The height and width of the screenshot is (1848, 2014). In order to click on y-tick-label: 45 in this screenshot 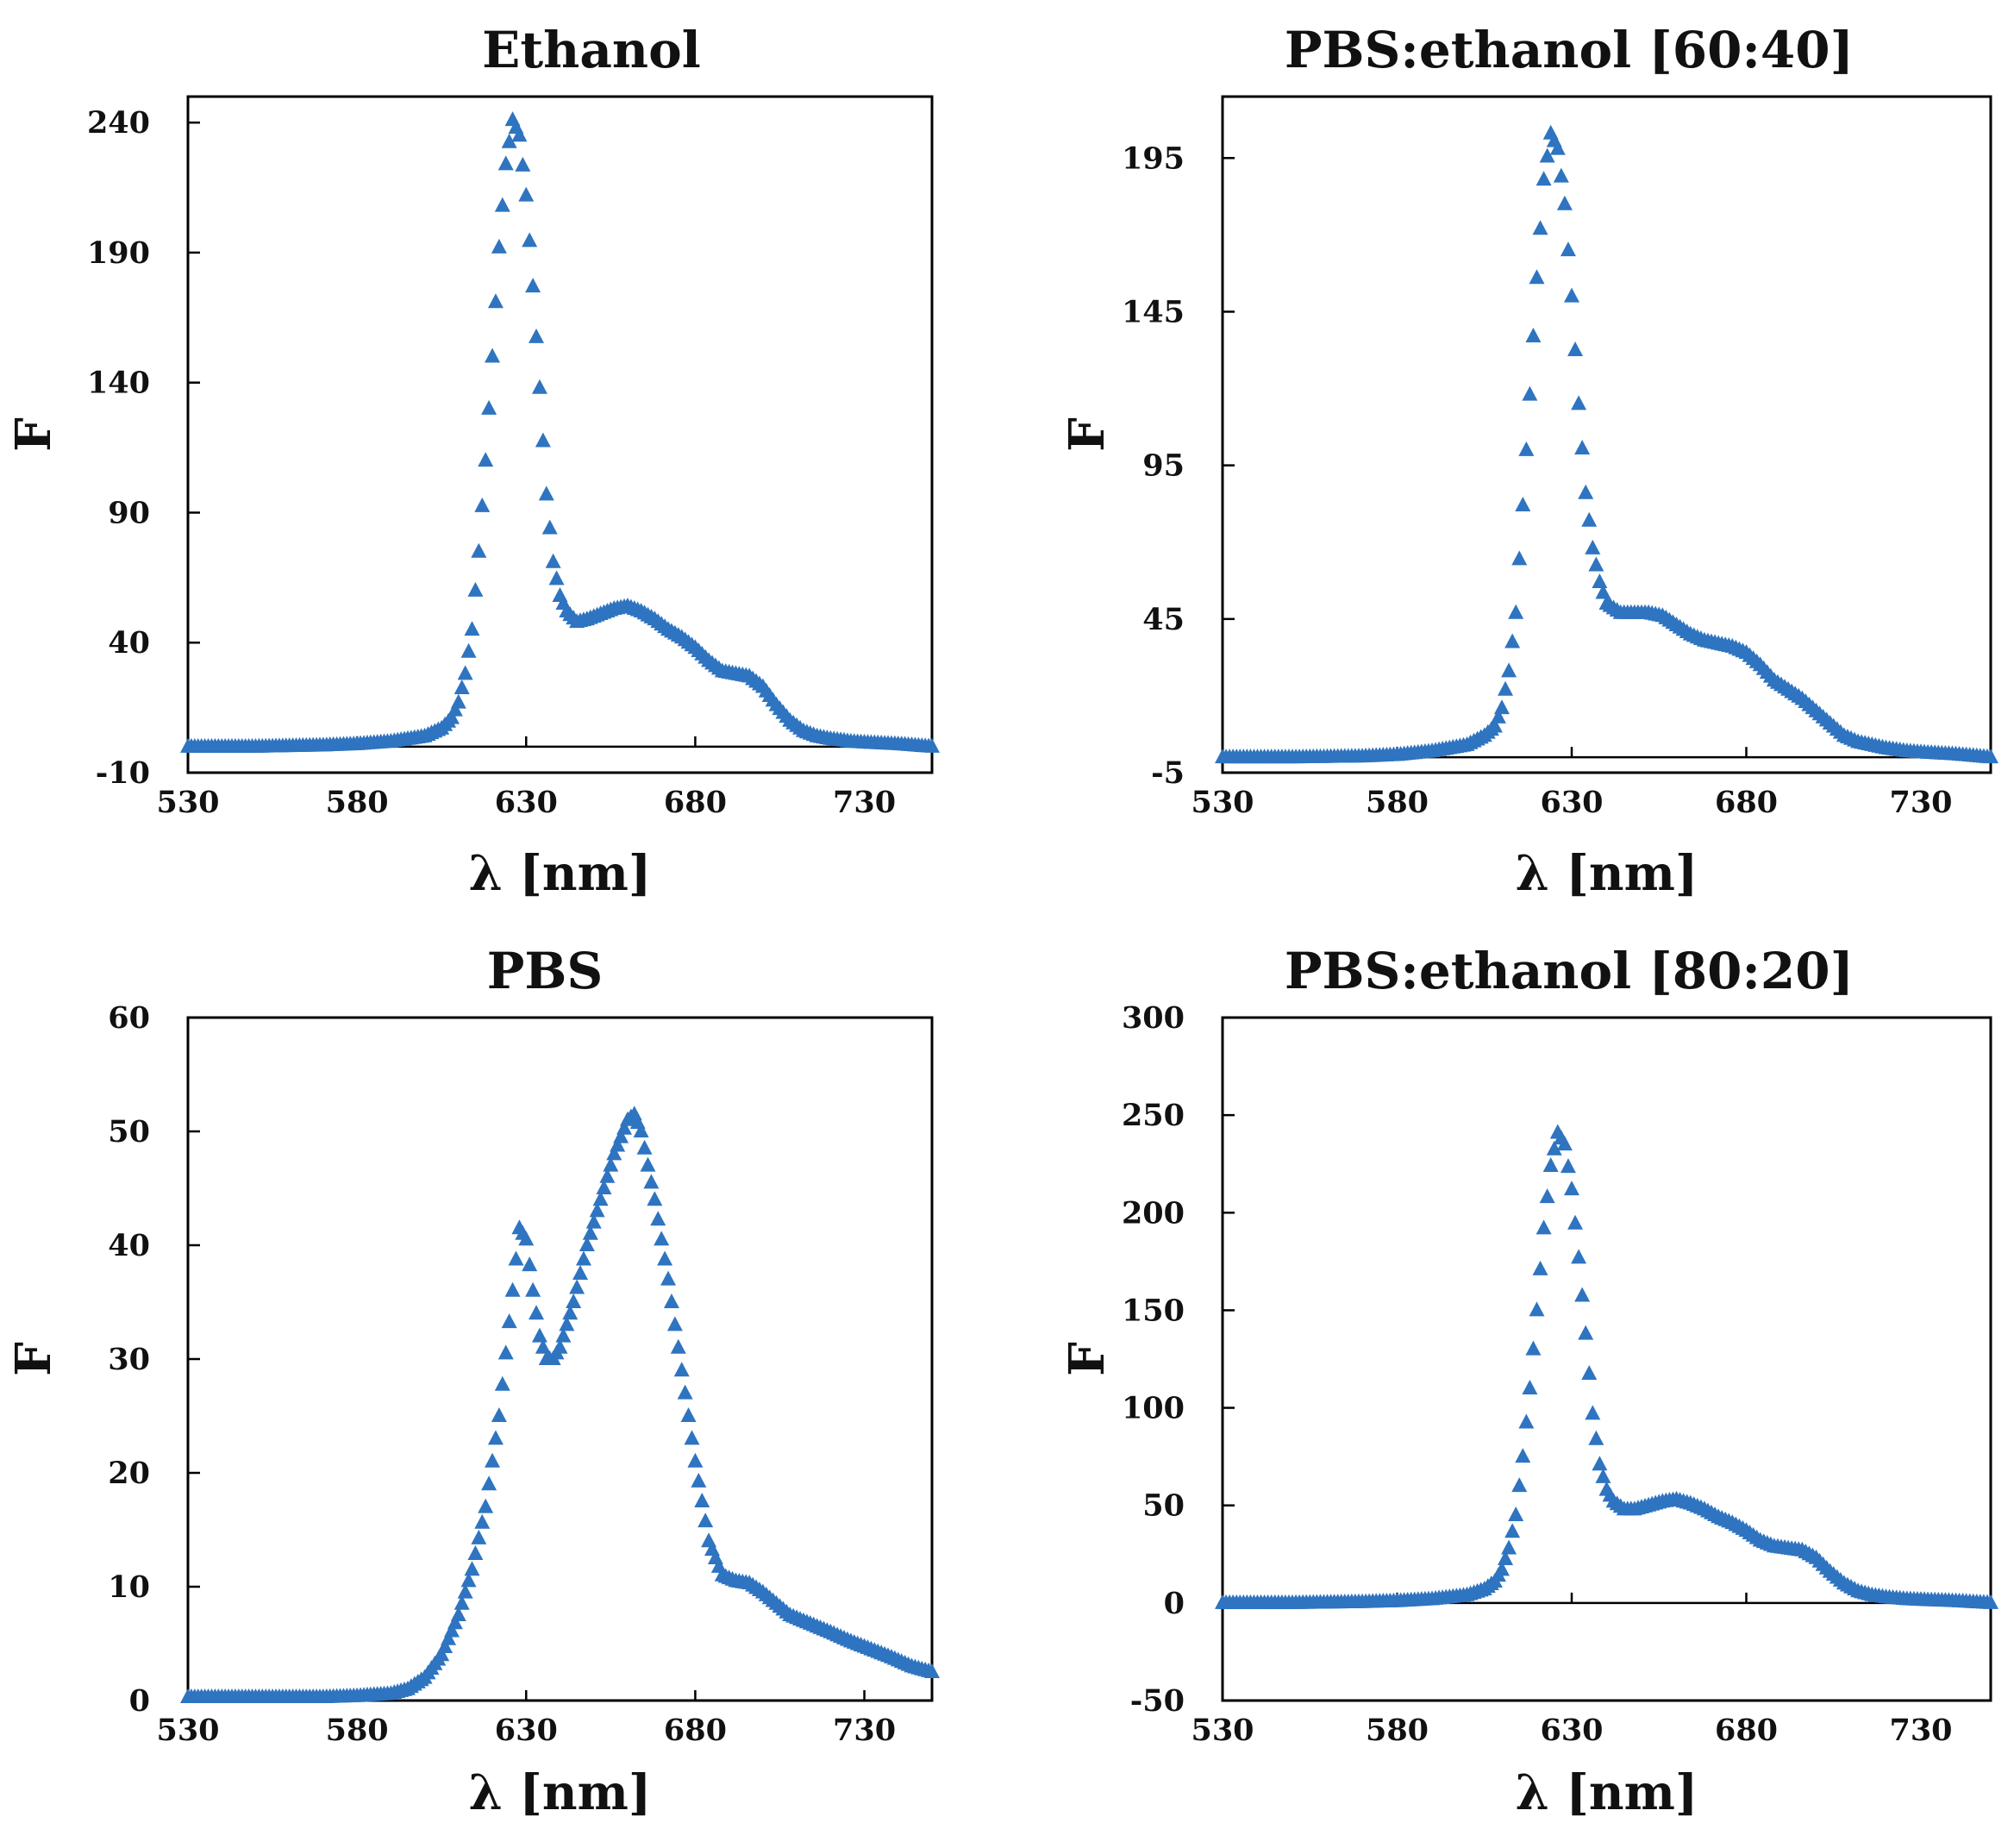, I will do `click(1163, 619)`.